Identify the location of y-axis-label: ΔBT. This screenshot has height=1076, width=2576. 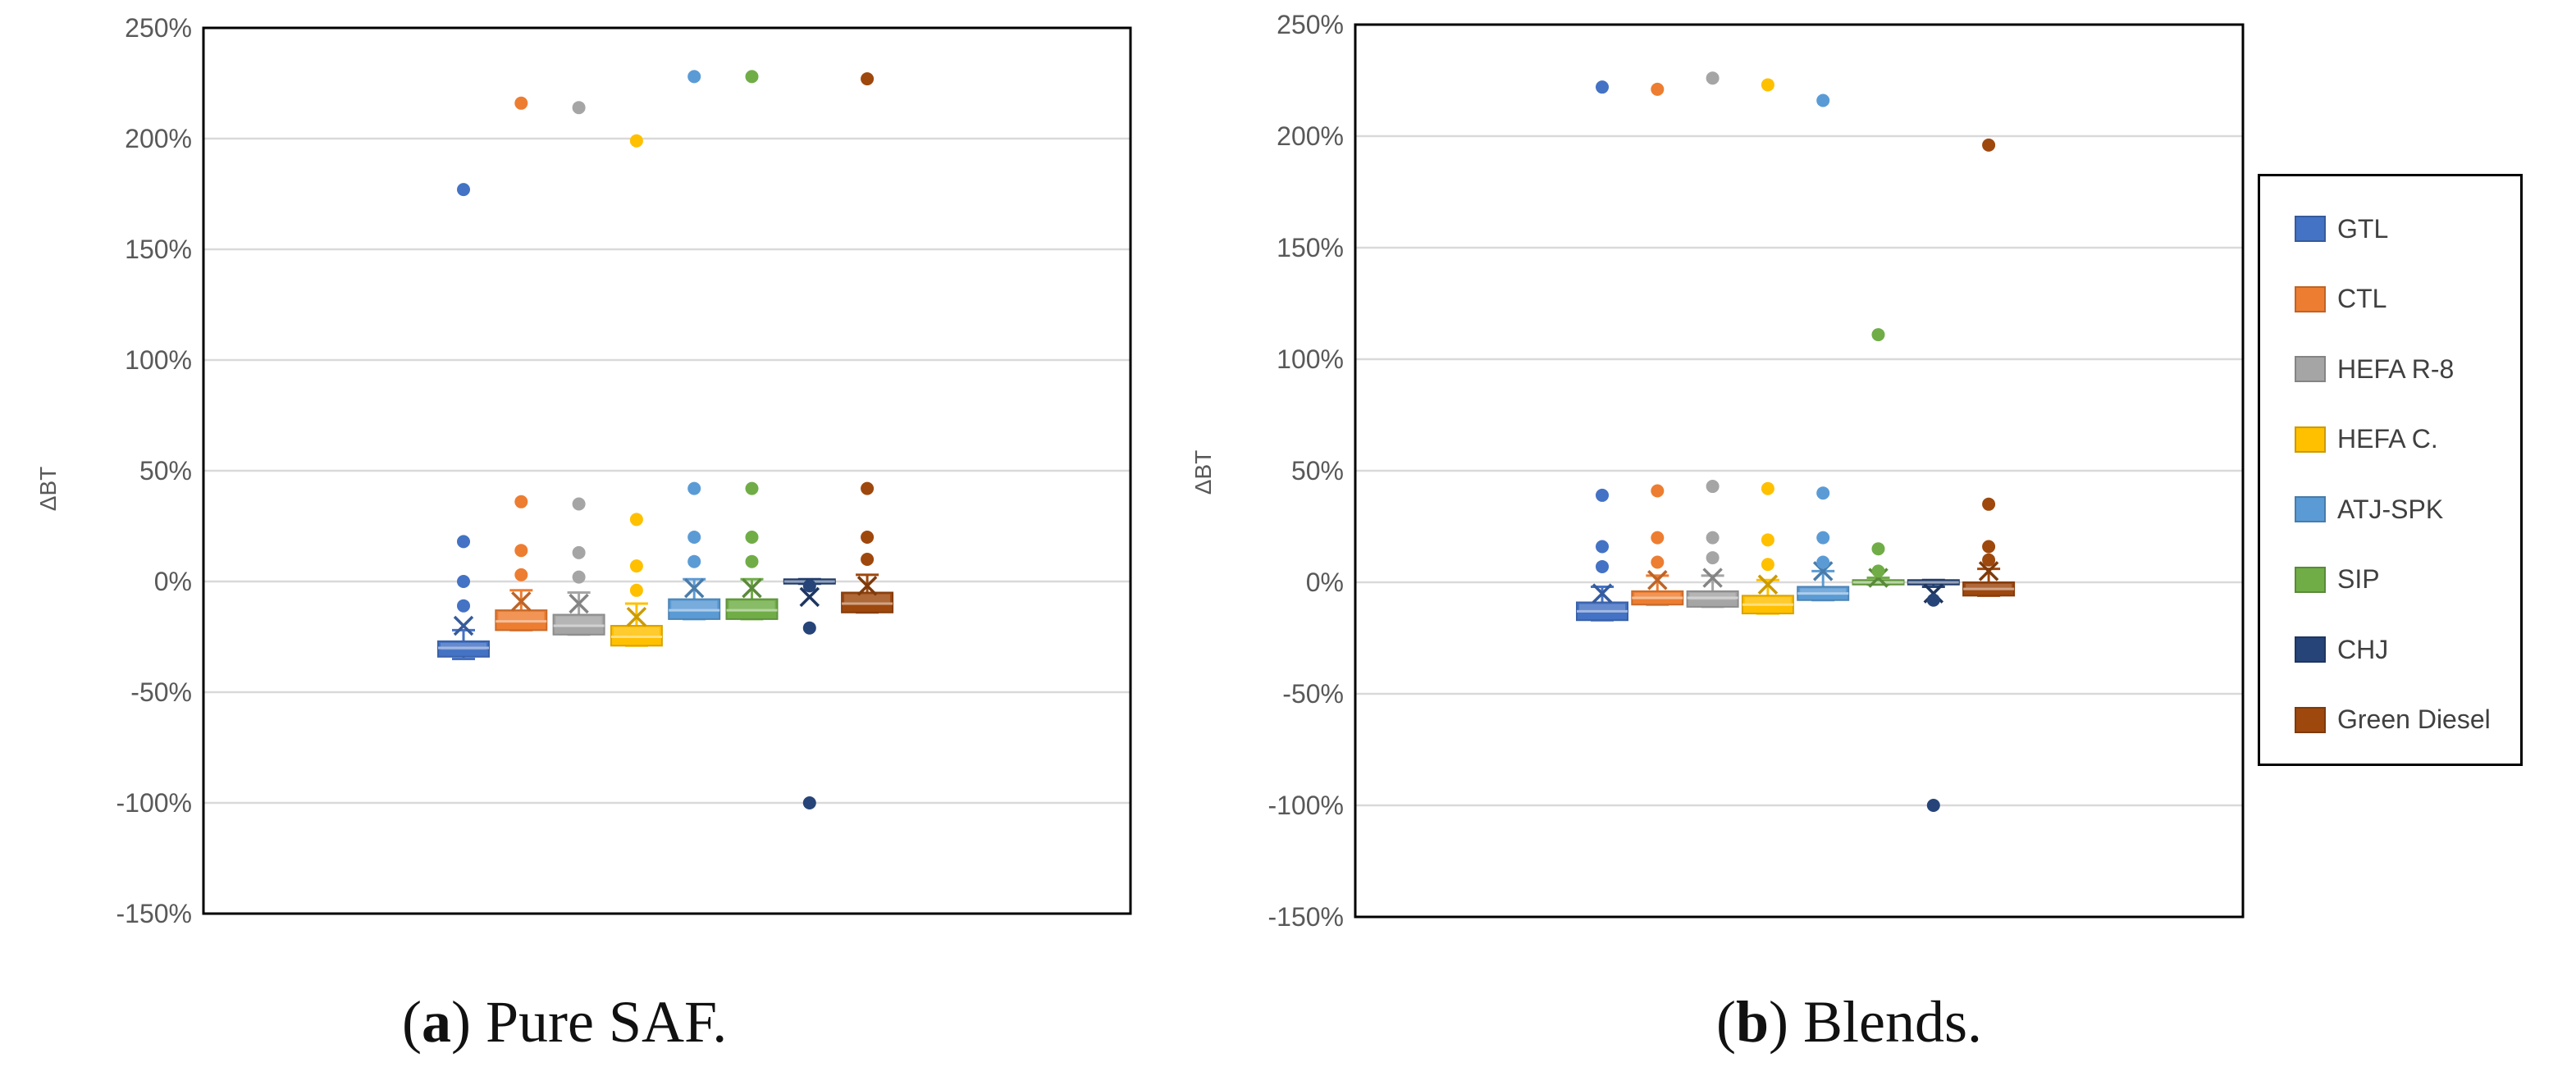
(48, 489).